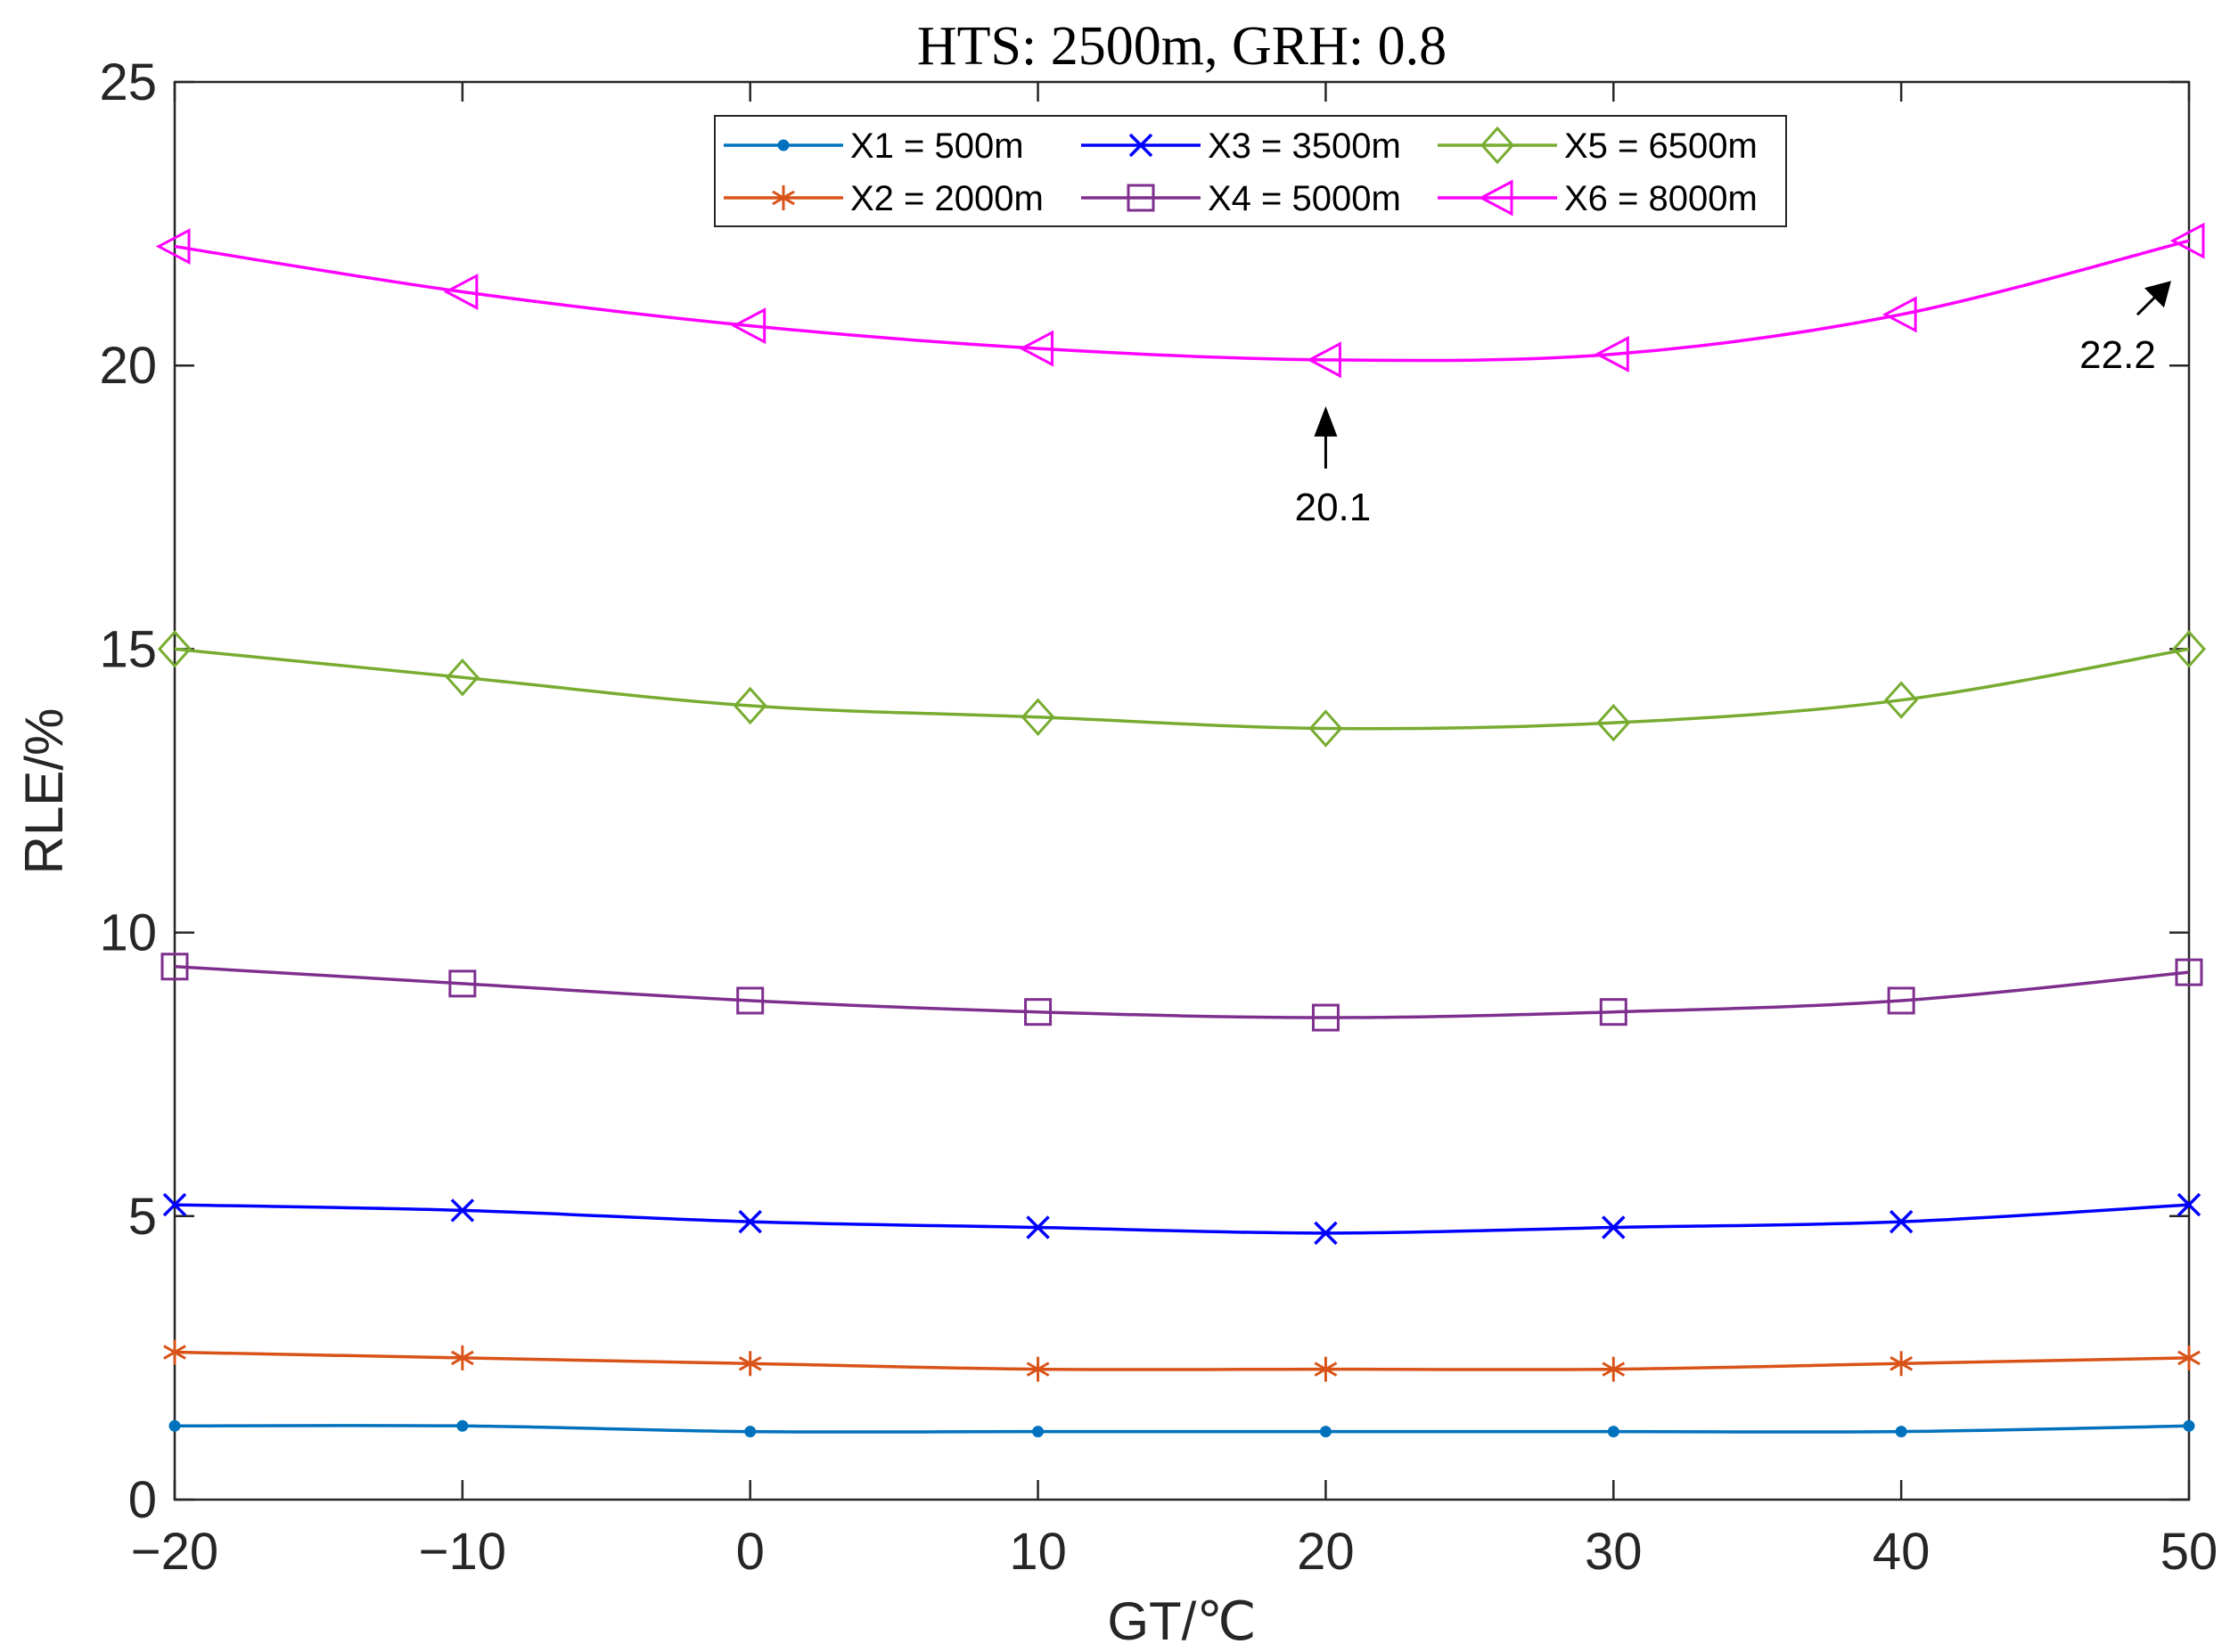  Describe the element at coordinates (1304, 199) in the screenshot. I see `legend-label: X4 = 5000m` at that location.